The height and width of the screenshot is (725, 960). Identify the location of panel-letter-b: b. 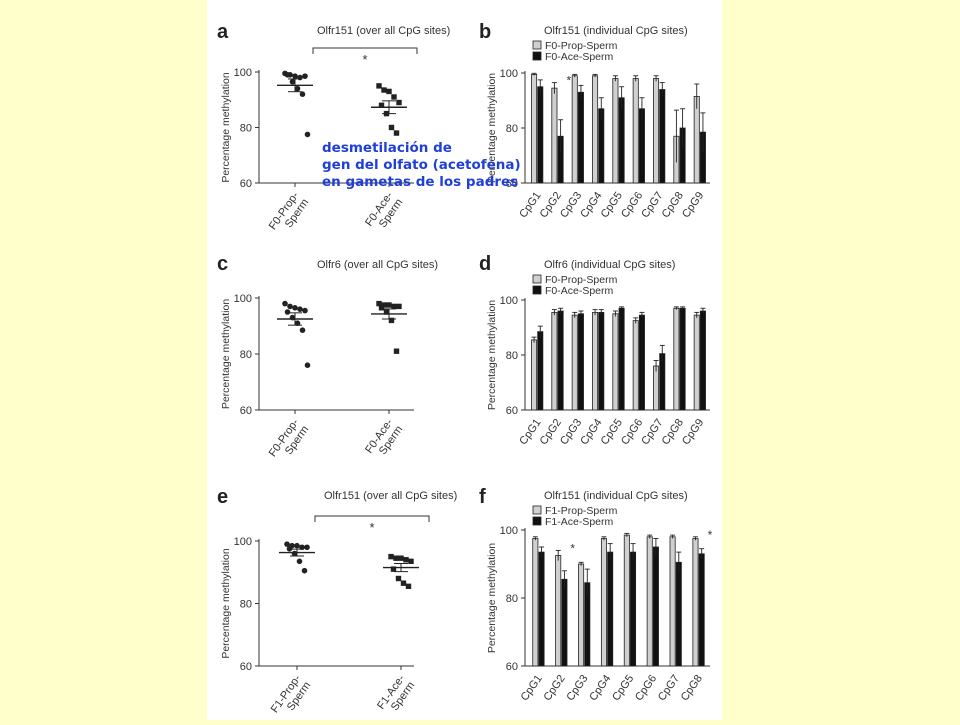
(485, 32).